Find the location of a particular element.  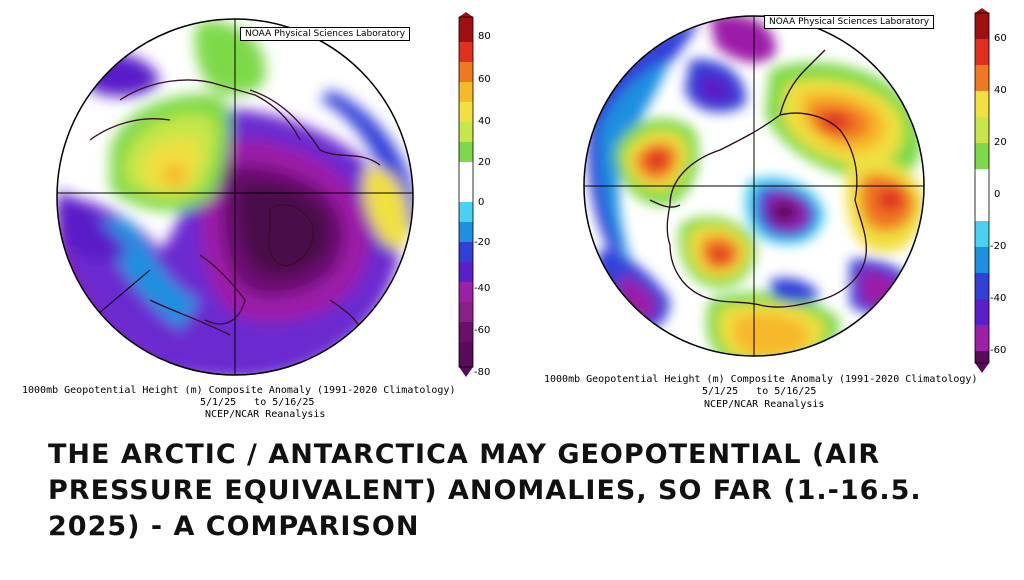

antarctica-tick-20: 20 is located at coordinates (1000, 142).